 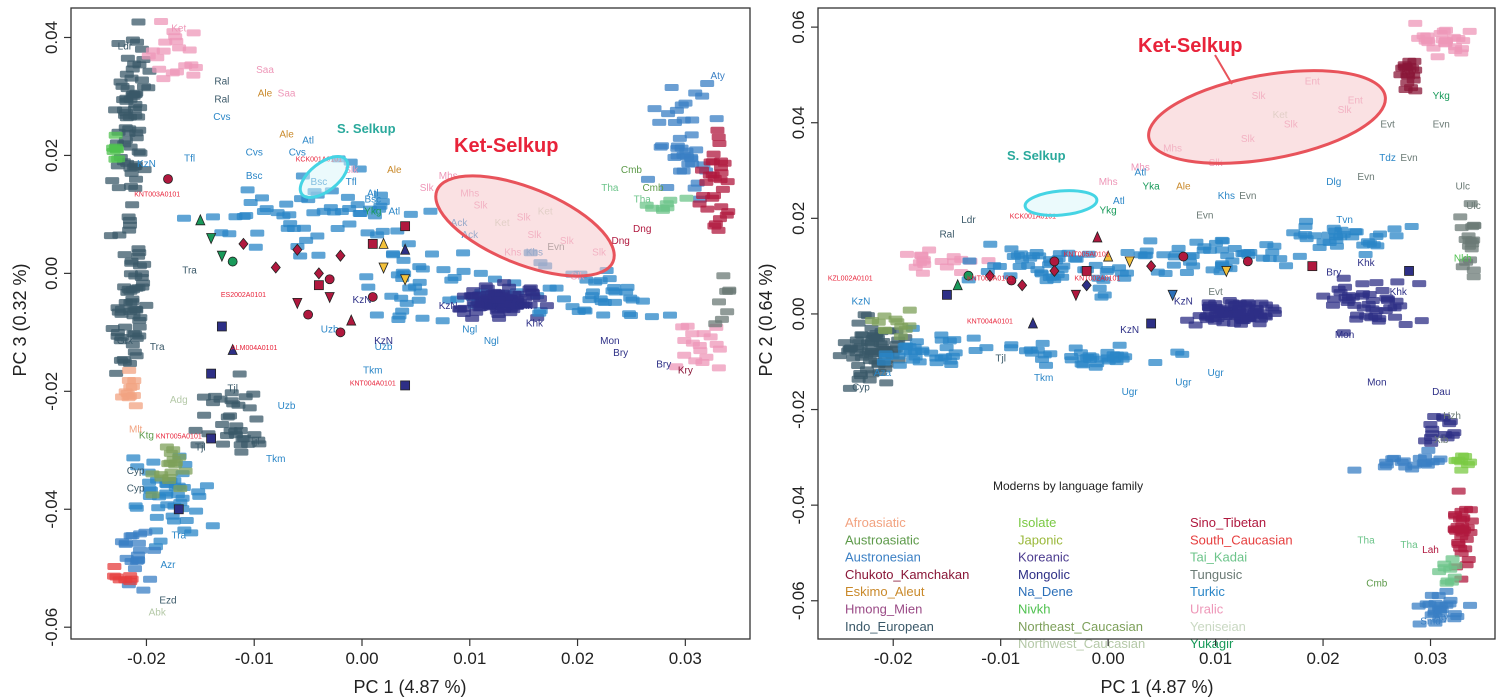 I want to click on ket-selkup-ellipse, so click(x=1267, y=117).